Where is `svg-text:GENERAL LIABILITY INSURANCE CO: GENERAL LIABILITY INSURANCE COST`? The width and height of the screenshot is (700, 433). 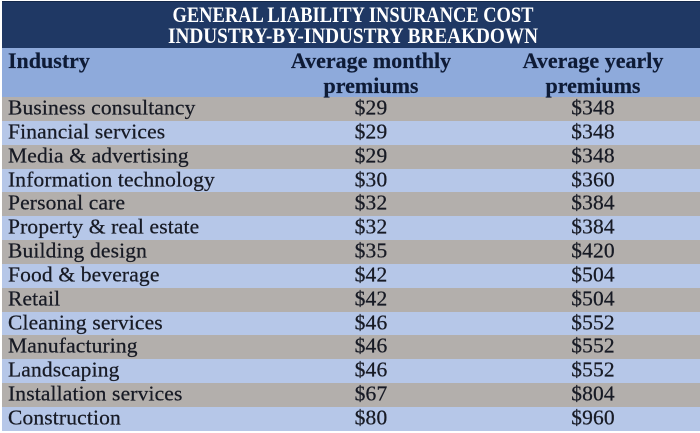
svg-text:GENERAL LIABILITY INSURANCE CO: GENERAL LIABILITY INSURANCE COST is located at coordinates (353, 14).